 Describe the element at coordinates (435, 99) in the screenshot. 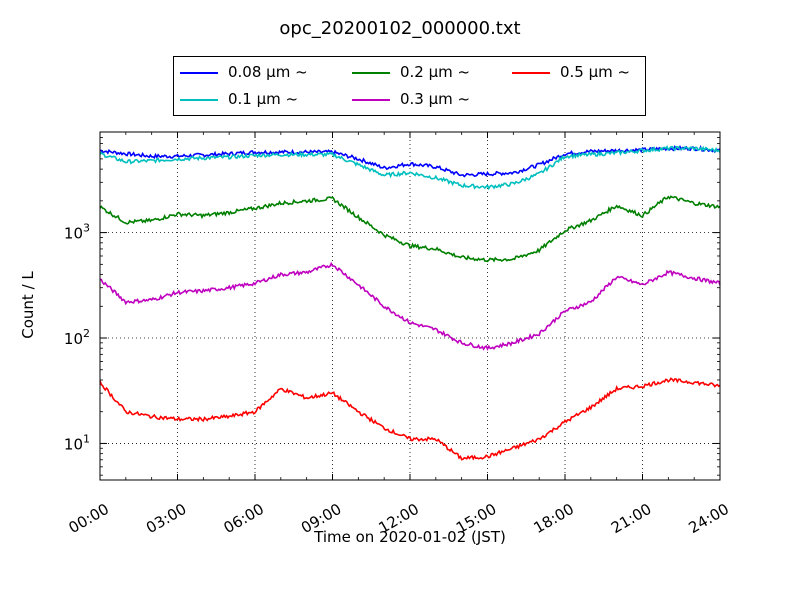

I see `legend-label-s3: 0.3 μm ~` at that location.